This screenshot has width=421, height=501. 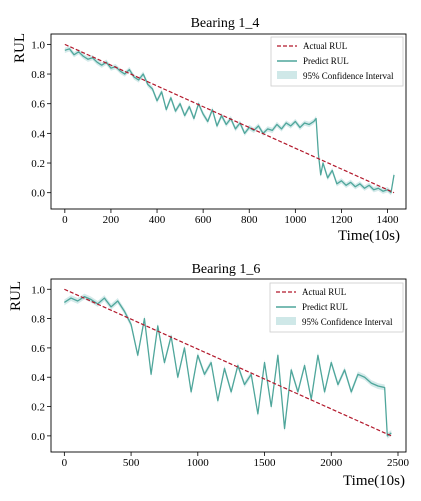 What do you see at coordinates (331, 463) in the screenshot?
I see `x-tick-label: 2000` at bounding box center [331, 463].